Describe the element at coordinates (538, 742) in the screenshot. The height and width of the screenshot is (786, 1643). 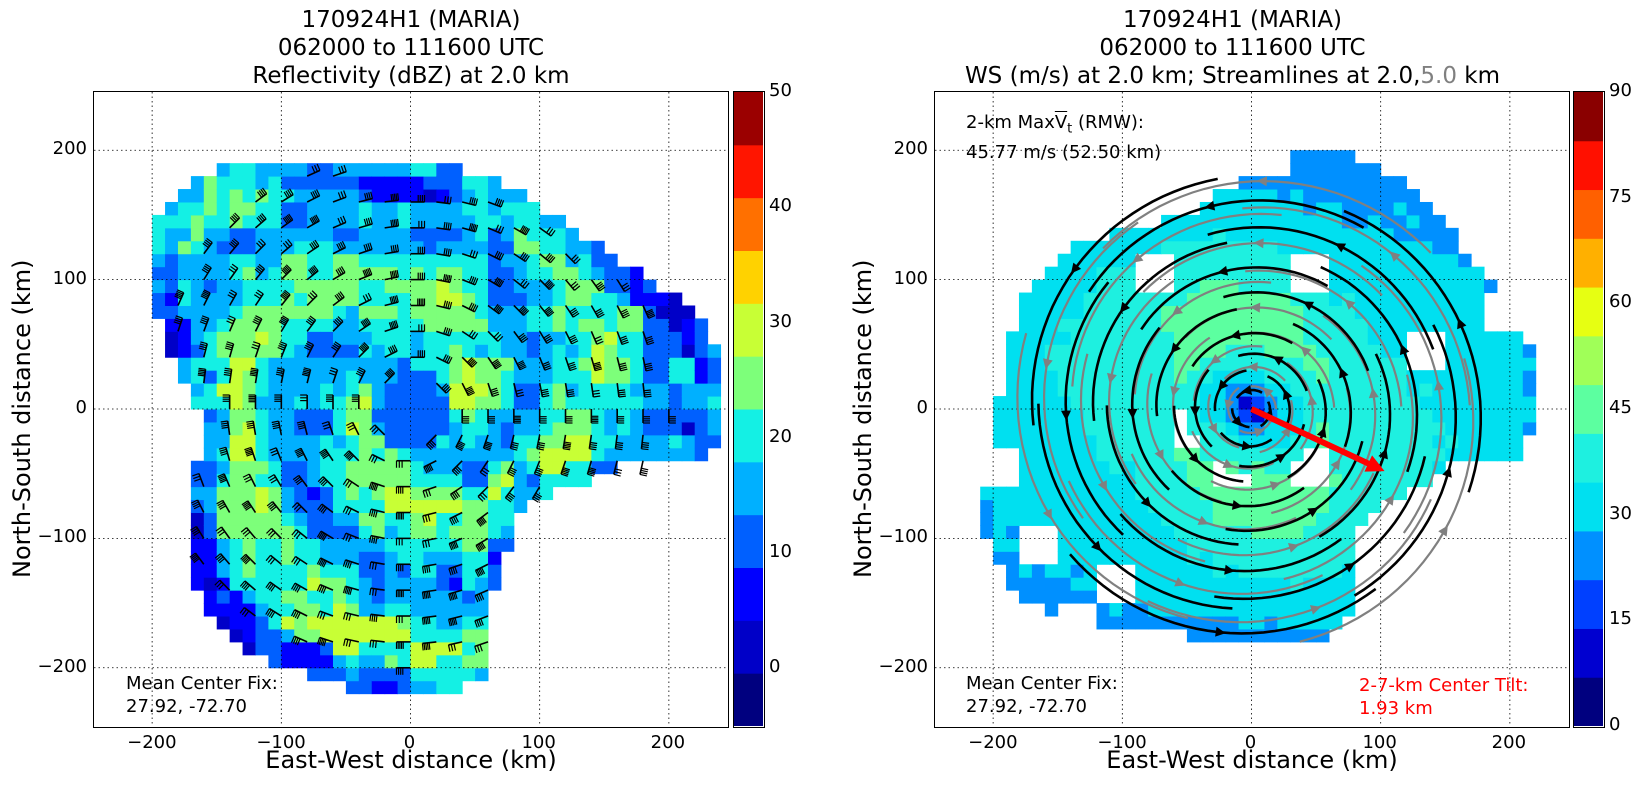
I see `x-tick-label: 100` at that location.